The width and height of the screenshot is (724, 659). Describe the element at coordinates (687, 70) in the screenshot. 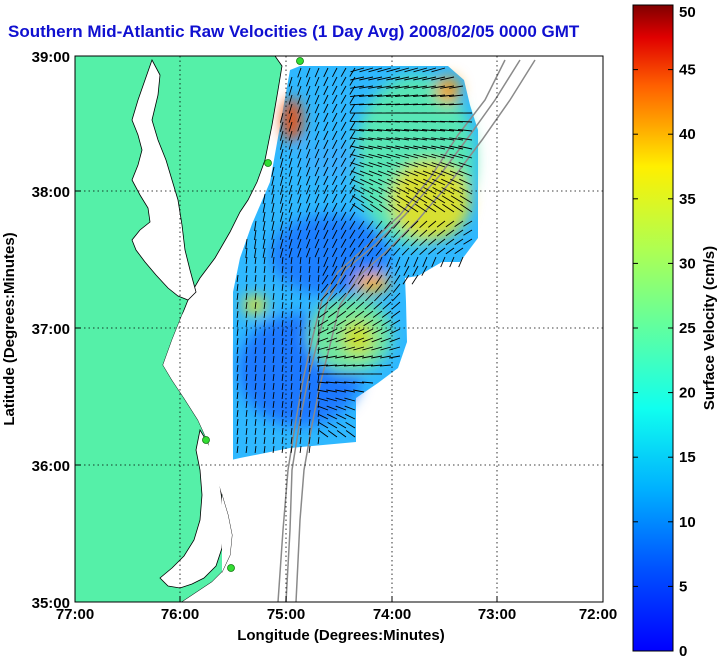

I see `colorbar-tick-label: 45` at that location.